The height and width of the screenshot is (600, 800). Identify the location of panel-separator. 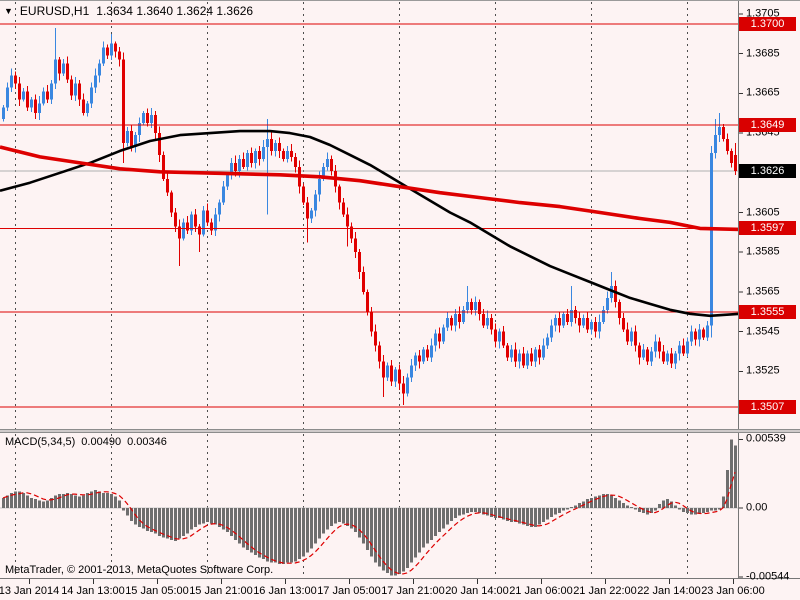
(400, 431).